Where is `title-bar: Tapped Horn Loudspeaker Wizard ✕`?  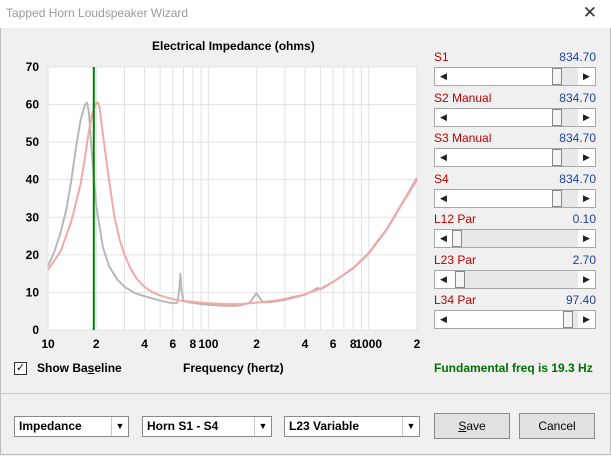
title-bar: Tapped Horn Loudspeaker Wizard ✕ is located at coordinates (305, 14).